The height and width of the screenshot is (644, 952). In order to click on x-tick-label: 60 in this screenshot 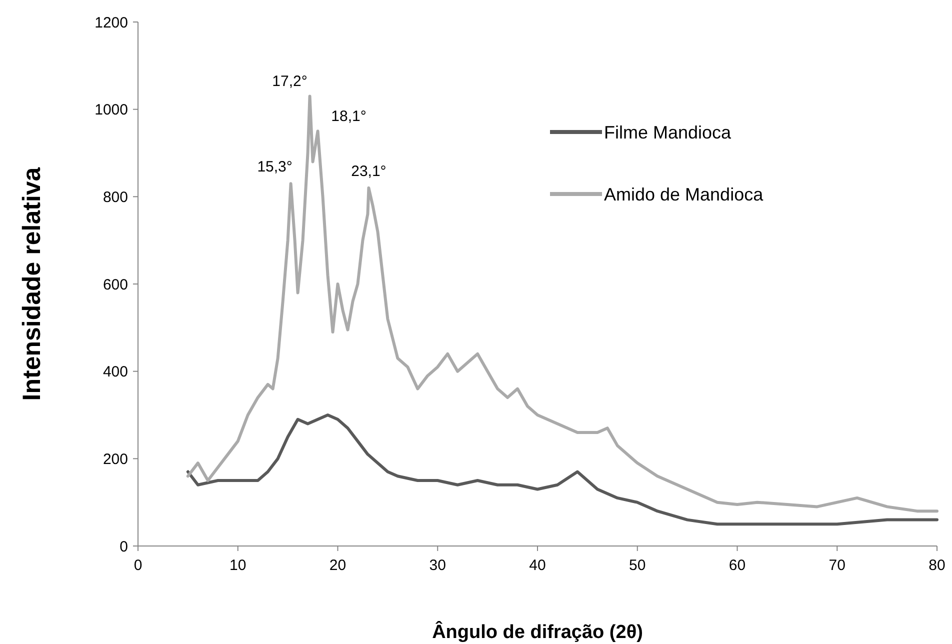, I will do `click(737, 565)`.